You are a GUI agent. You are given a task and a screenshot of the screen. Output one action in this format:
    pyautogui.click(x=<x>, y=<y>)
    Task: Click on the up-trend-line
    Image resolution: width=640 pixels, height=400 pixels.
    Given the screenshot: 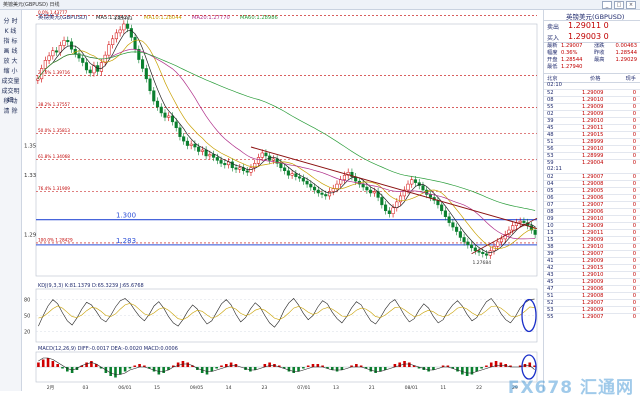 What is the action you would take?
    pyautogui.click(x=504, y=236)
    